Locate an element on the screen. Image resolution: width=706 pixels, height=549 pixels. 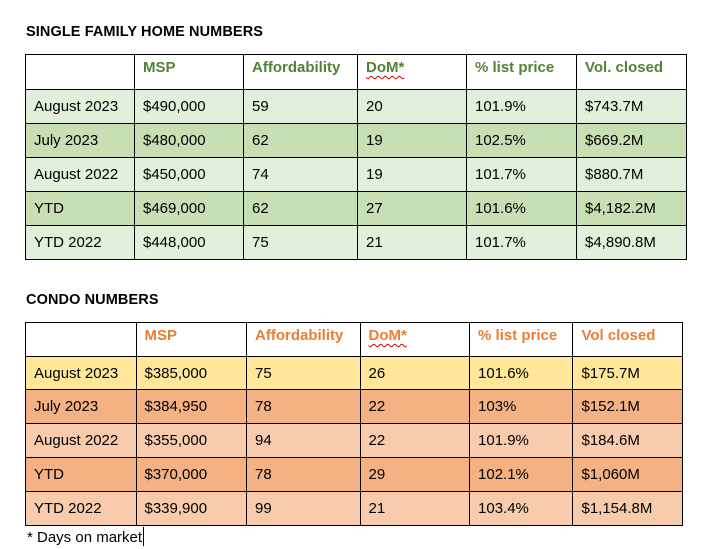
volume-cell: $175.7M is located at coordinates (627, 373).